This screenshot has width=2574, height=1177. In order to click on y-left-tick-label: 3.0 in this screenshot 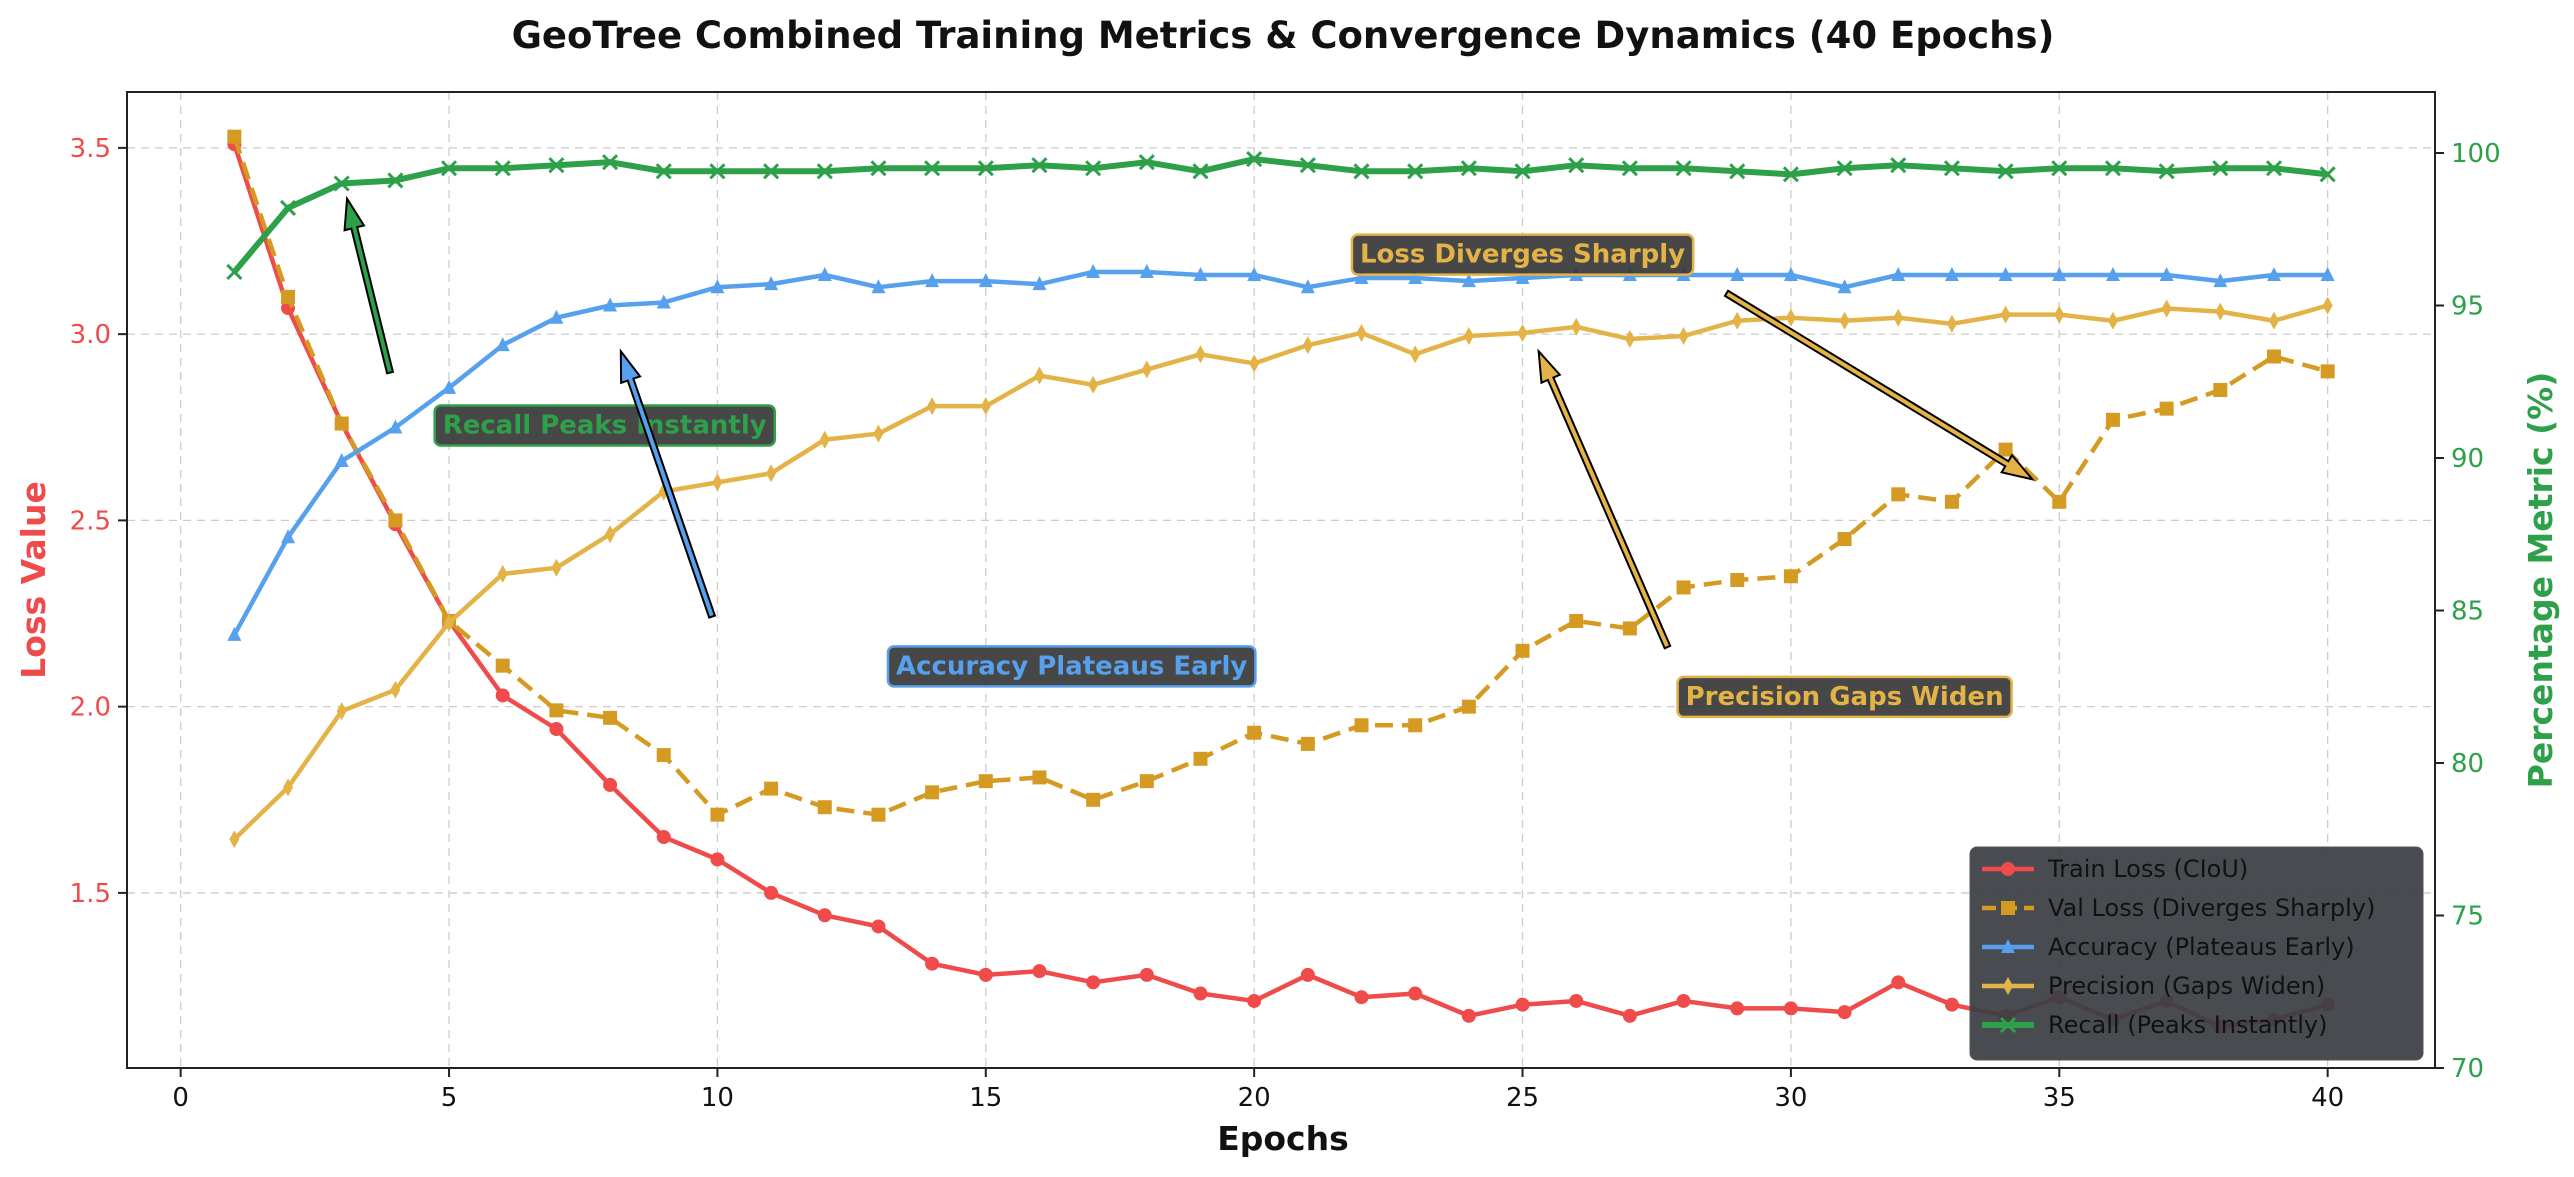, I will do `click(90, 335)`.